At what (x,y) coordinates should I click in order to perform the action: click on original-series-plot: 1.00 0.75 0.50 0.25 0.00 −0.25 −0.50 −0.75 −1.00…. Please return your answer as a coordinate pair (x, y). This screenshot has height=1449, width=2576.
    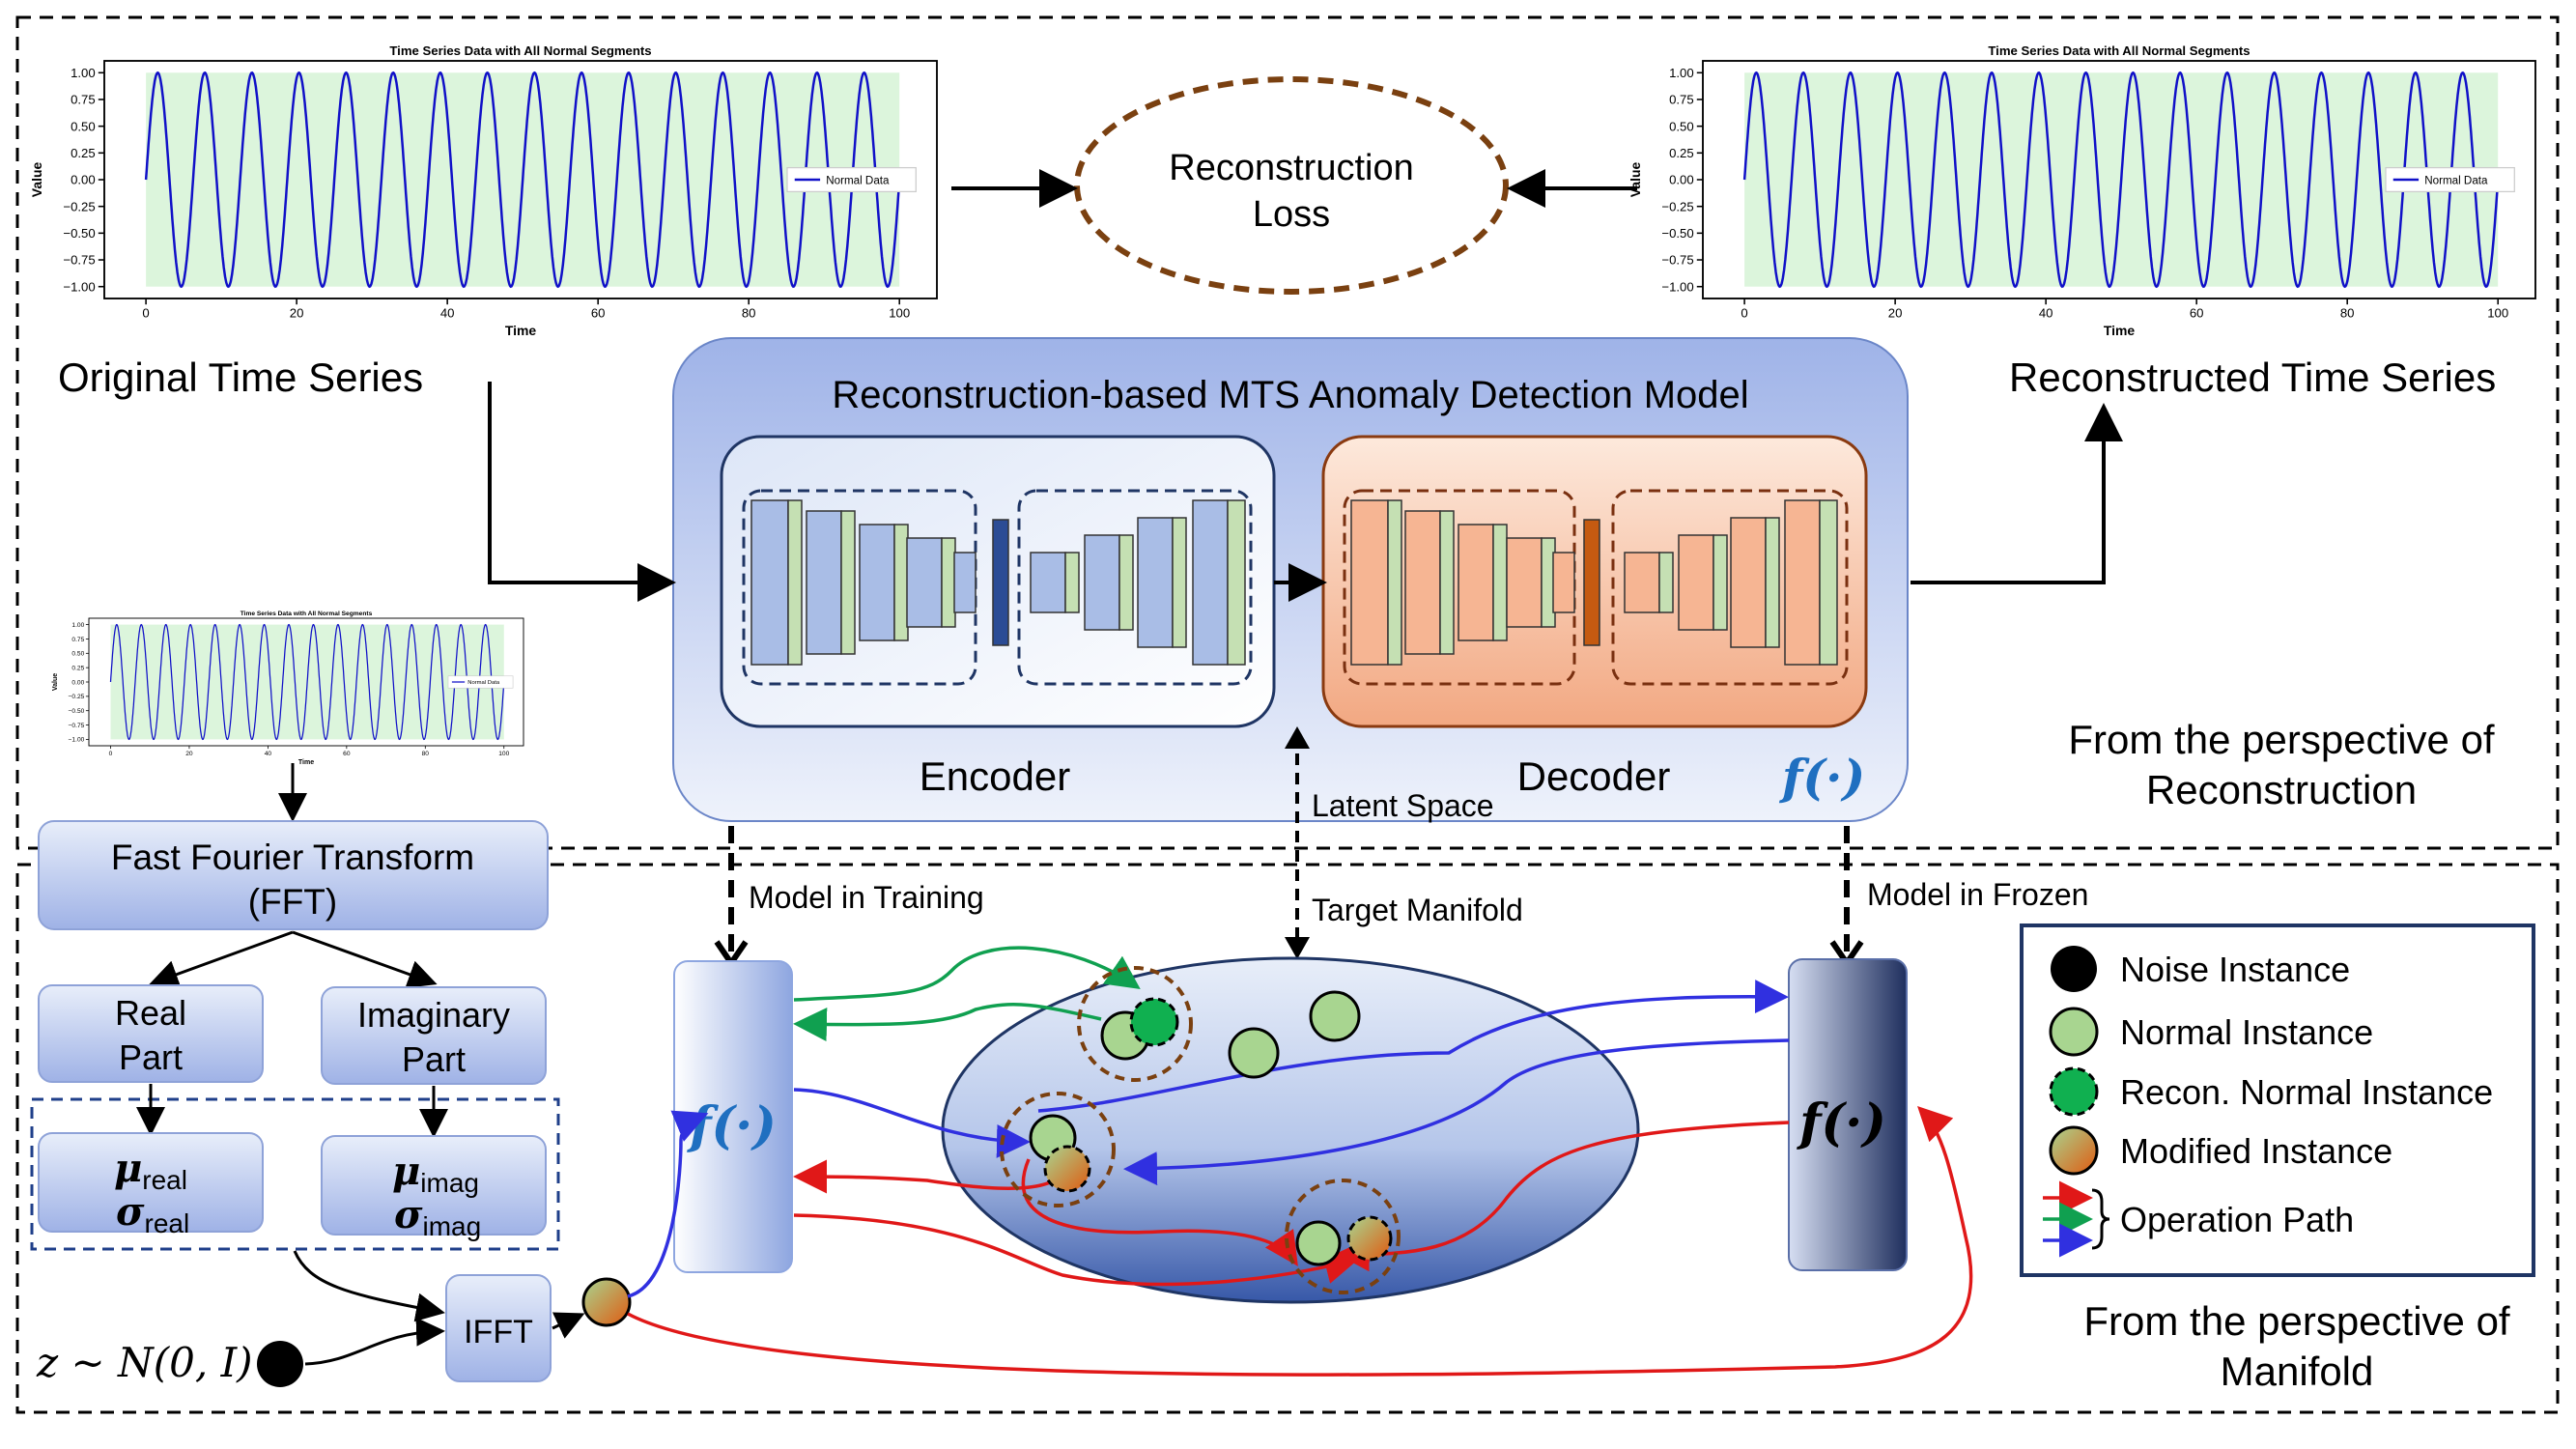
    Looking at the image, I should click on (483, 190).